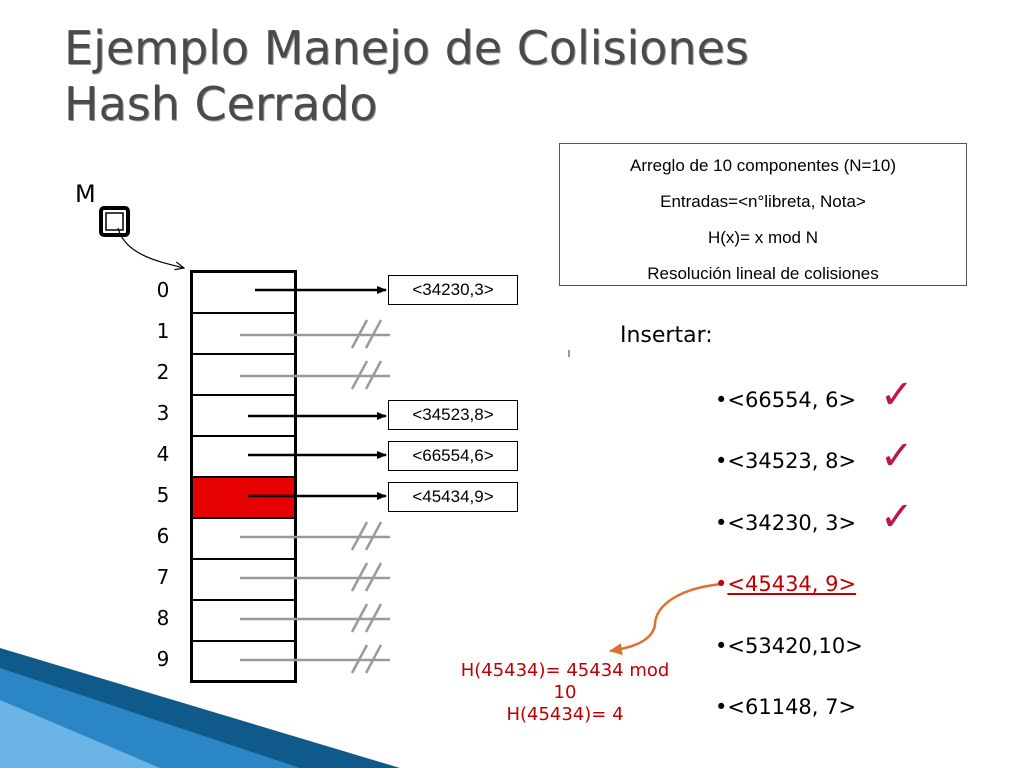  I want to click on insert-item-text: <61148, 7>, so click(792, 707).